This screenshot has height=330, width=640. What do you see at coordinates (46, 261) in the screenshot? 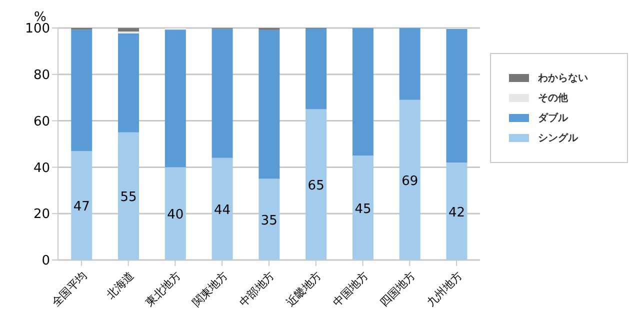
I see `y-tick-label: 0` at bounding box center [46, 261].